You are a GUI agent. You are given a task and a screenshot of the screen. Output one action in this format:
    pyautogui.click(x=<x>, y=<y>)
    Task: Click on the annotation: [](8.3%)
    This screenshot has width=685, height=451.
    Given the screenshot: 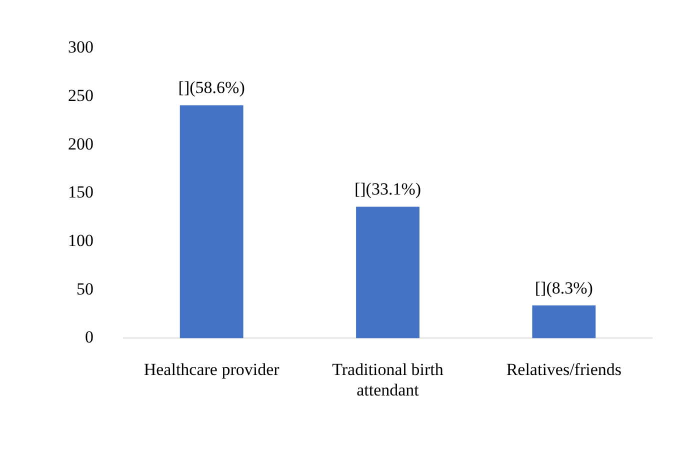 What is the action you would take?
    pyautogui.click(x=563, y=288)
    